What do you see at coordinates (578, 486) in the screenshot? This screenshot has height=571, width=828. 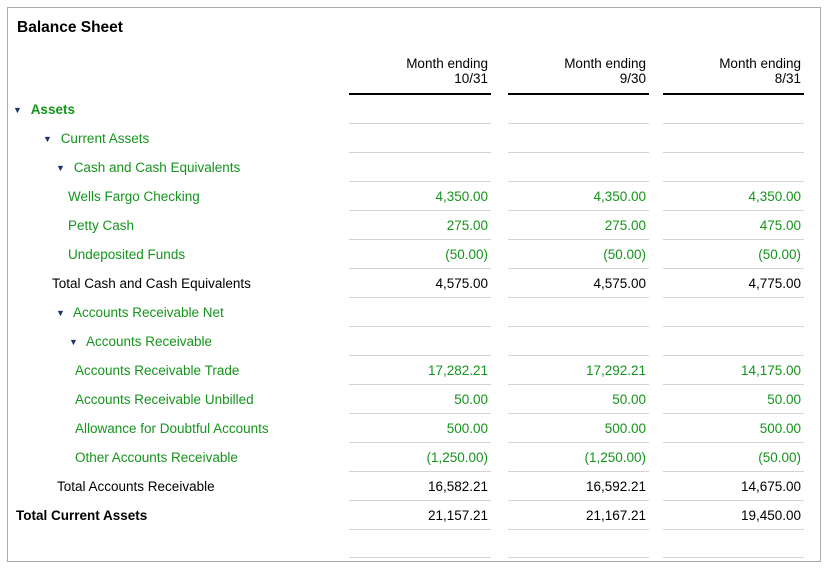 I see `value-cell-col2: 16,592.21` at bounding box center [578, 486].